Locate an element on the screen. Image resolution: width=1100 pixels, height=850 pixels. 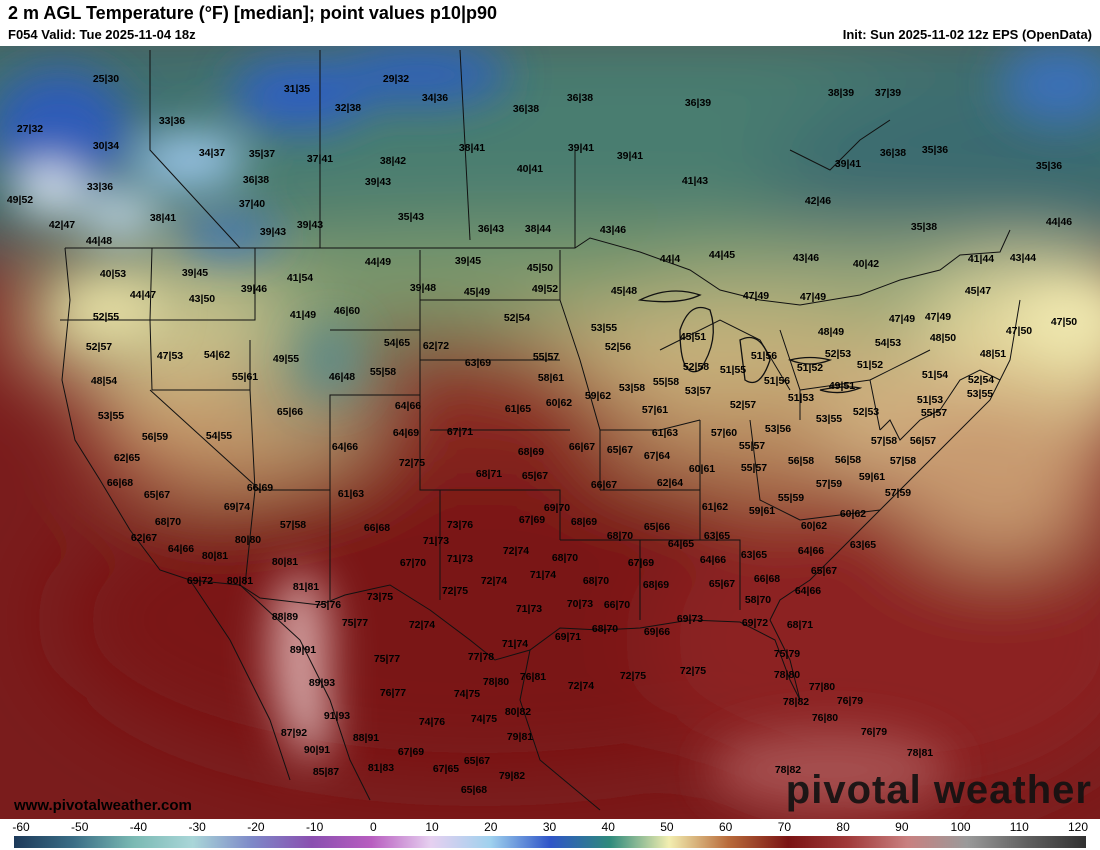
point-value: 35|43 is located at coordinates (411, 217).